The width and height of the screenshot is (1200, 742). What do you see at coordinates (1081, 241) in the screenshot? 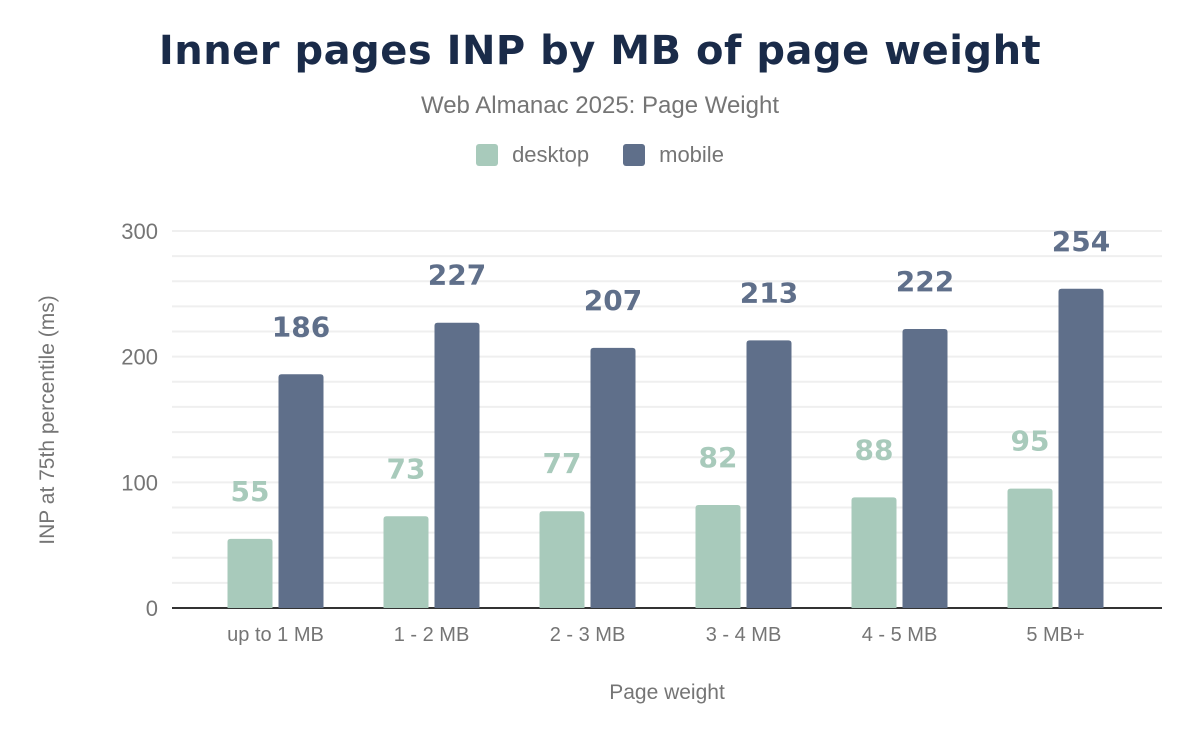
I see `data-label-mobile: 254` at bounding box center [1081, 241].